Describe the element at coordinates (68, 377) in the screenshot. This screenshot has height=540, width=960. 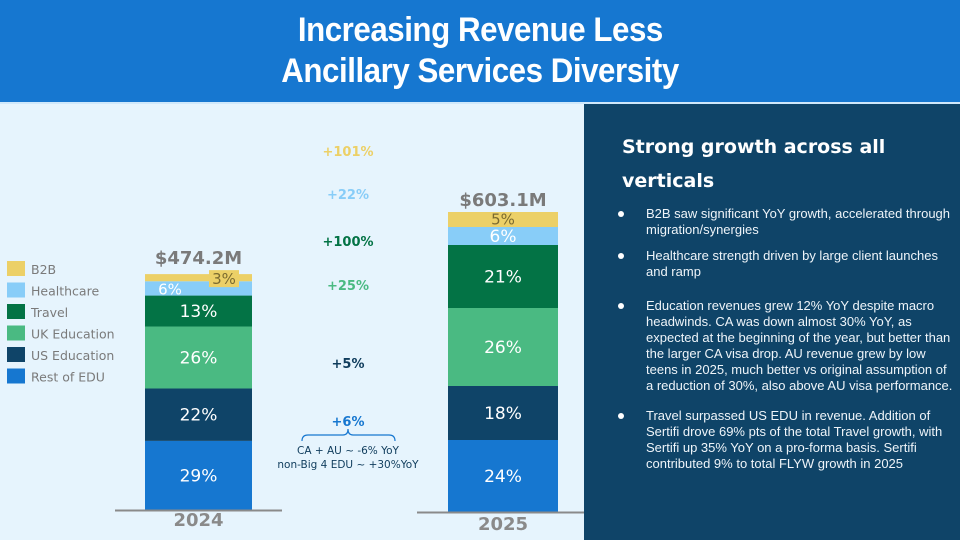
I see `legend-label-rest-of-edu: Rest of EDU` at that location.